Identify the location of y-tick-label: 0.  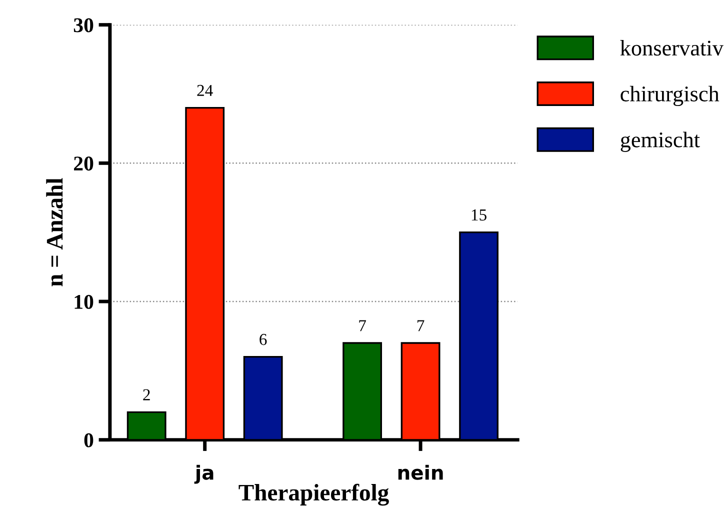
(89, 440).